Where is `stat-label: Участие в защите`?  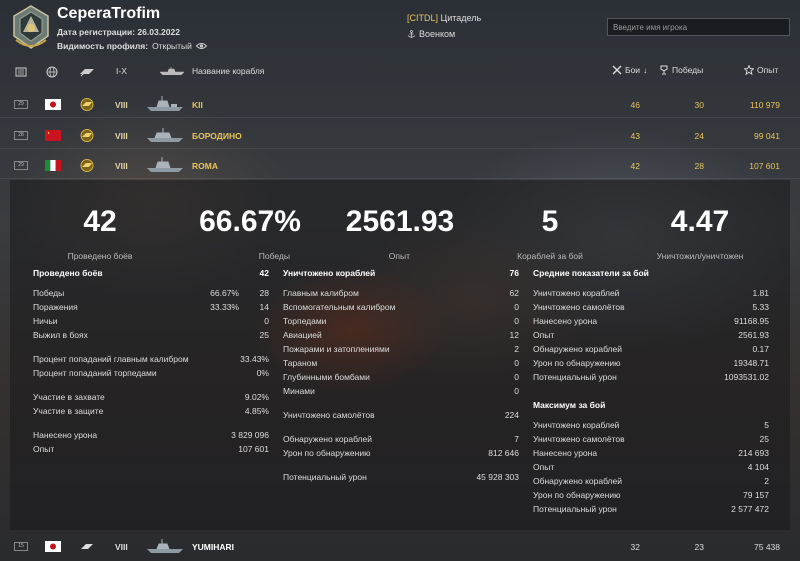 stat-label: Участие в защите is located at coordinates (68, 411).